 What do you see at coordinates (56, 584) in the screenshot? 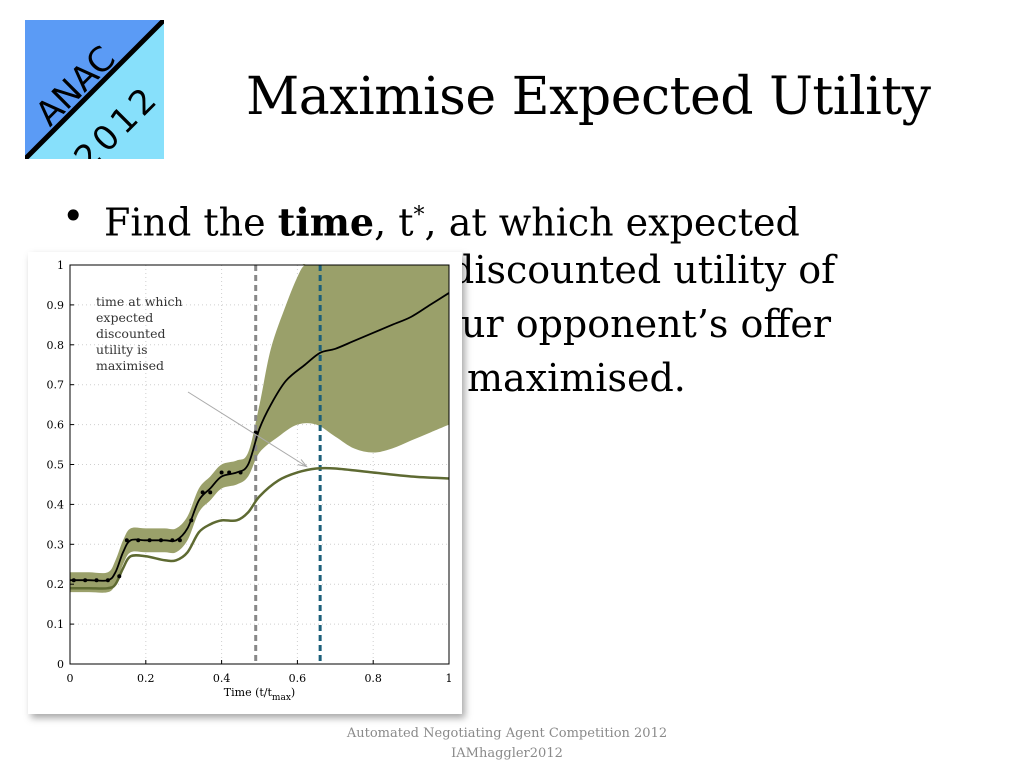
I see `y-tick-label: 0.2` at bounding box center [56, 584].